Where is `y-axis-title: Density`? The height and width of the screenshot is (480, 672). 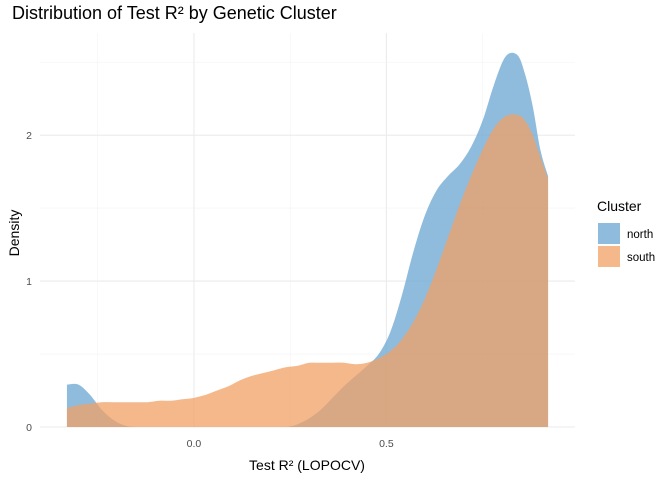 y-axis-title: Density is located at coordinates (14, 233).